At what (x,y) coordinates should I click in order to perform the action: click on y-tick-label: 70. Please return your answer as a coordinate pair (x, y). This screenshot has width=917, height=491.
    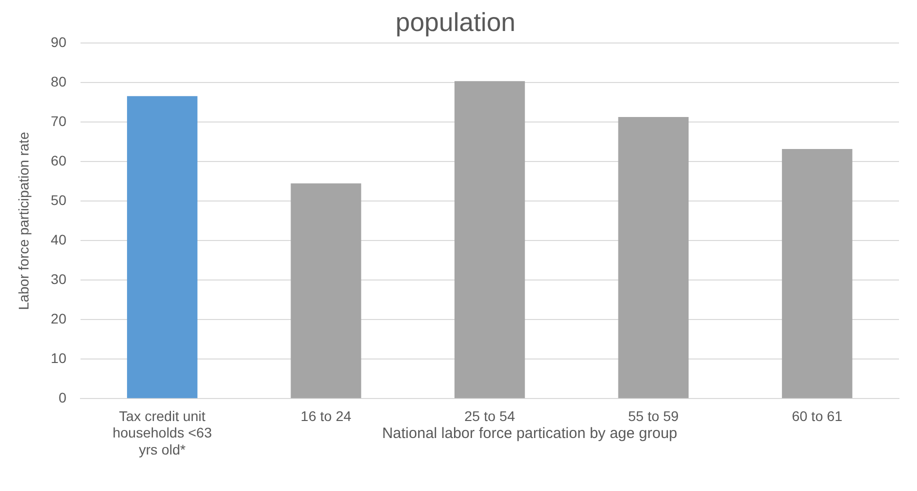
    Looking at the image, I should click on (58, 121).